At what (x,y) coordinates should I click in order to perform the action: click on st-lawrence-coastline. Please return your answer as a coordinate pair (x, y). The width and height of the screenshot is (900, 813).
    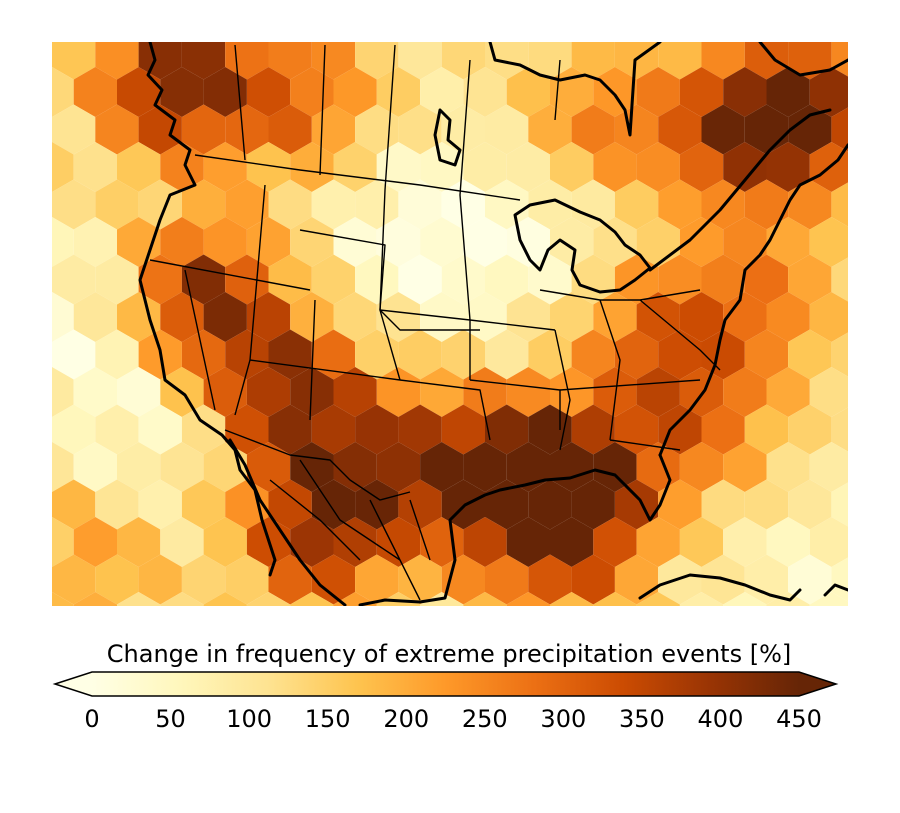
    Looking at the image, I should click on (740, 190).